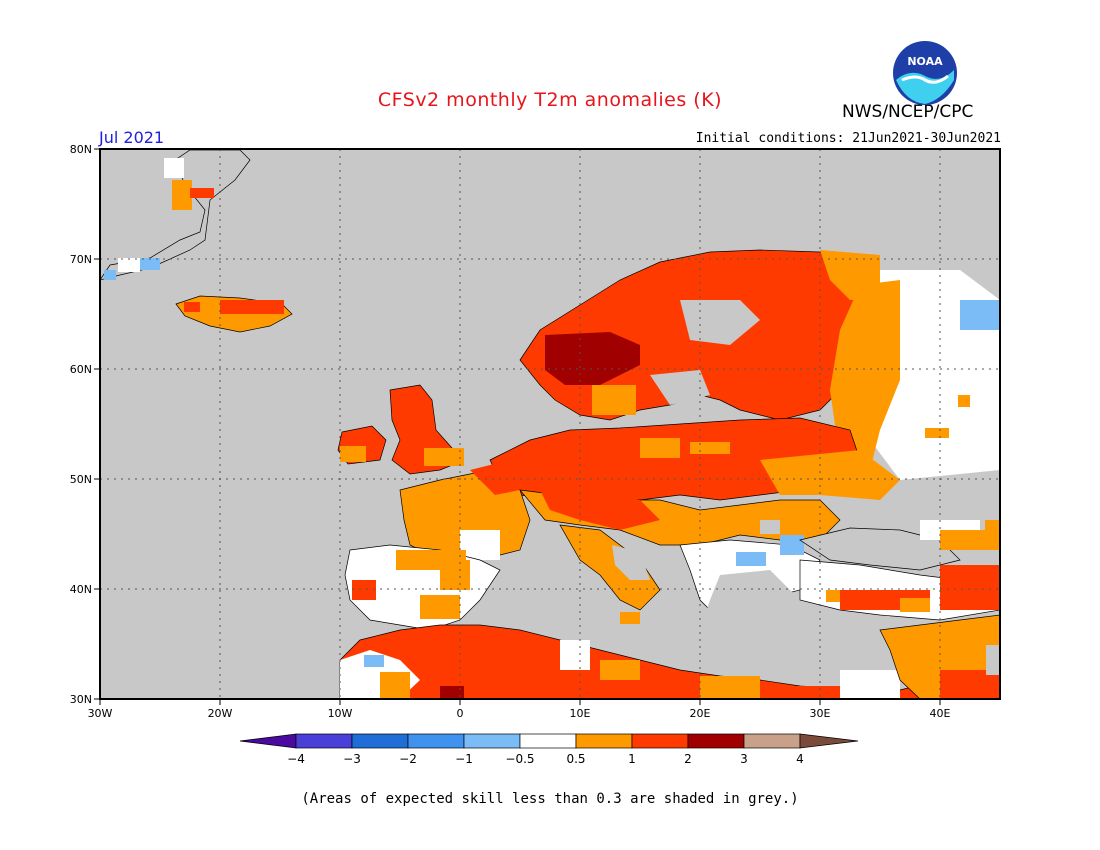 This screenshot has width=1100, height=850. I want to click on forecast-period: Jul 2021, so click(132, 137).